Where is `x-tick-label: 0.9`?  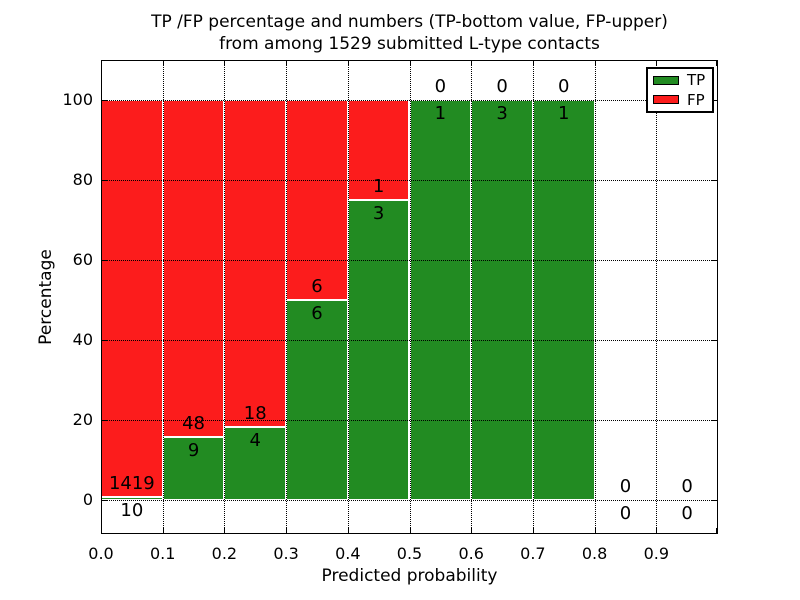
x-tick-label: 0.9 is located at coordinates (656, 553).